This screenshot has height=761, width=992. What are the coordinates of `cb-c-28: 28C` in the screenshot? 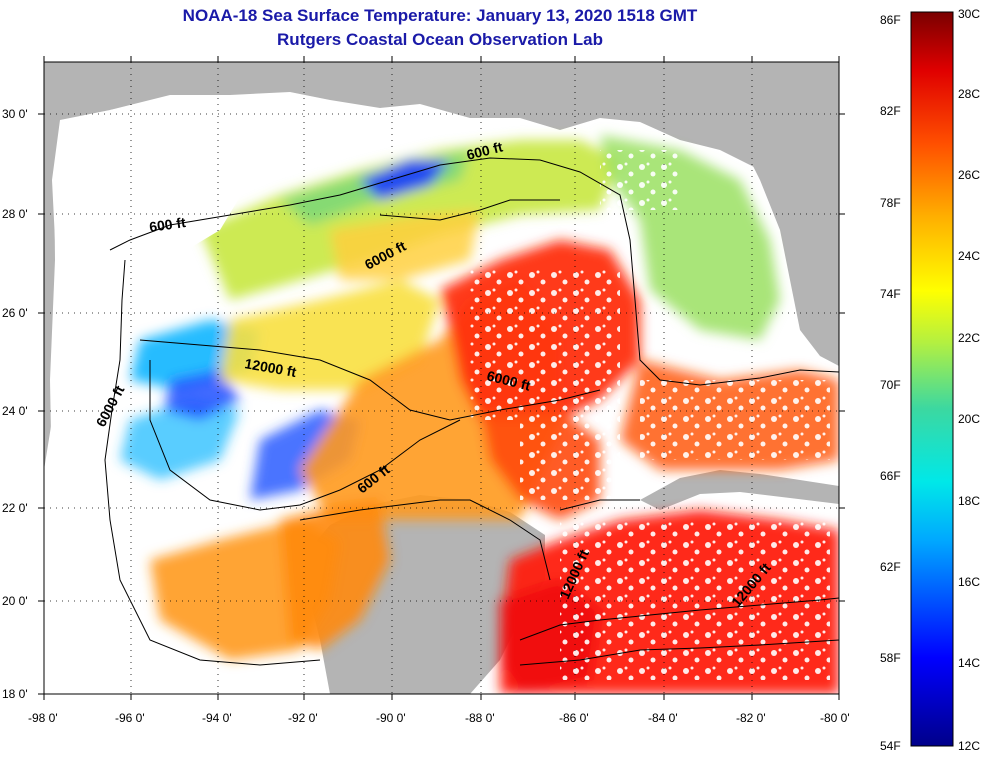 It's located at (969, 94).